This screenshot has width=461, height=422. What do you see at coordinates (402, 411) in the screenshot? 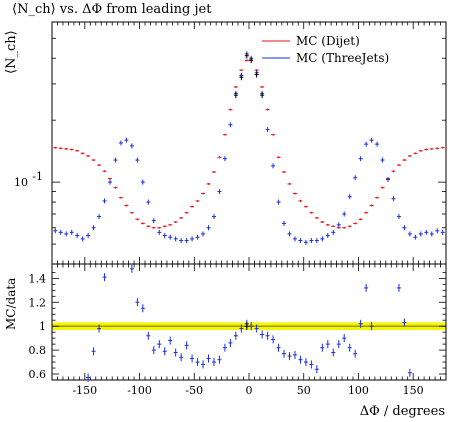
I see `x-axis-label: ΔΦ / degrees` at bounding box center [402, 411].